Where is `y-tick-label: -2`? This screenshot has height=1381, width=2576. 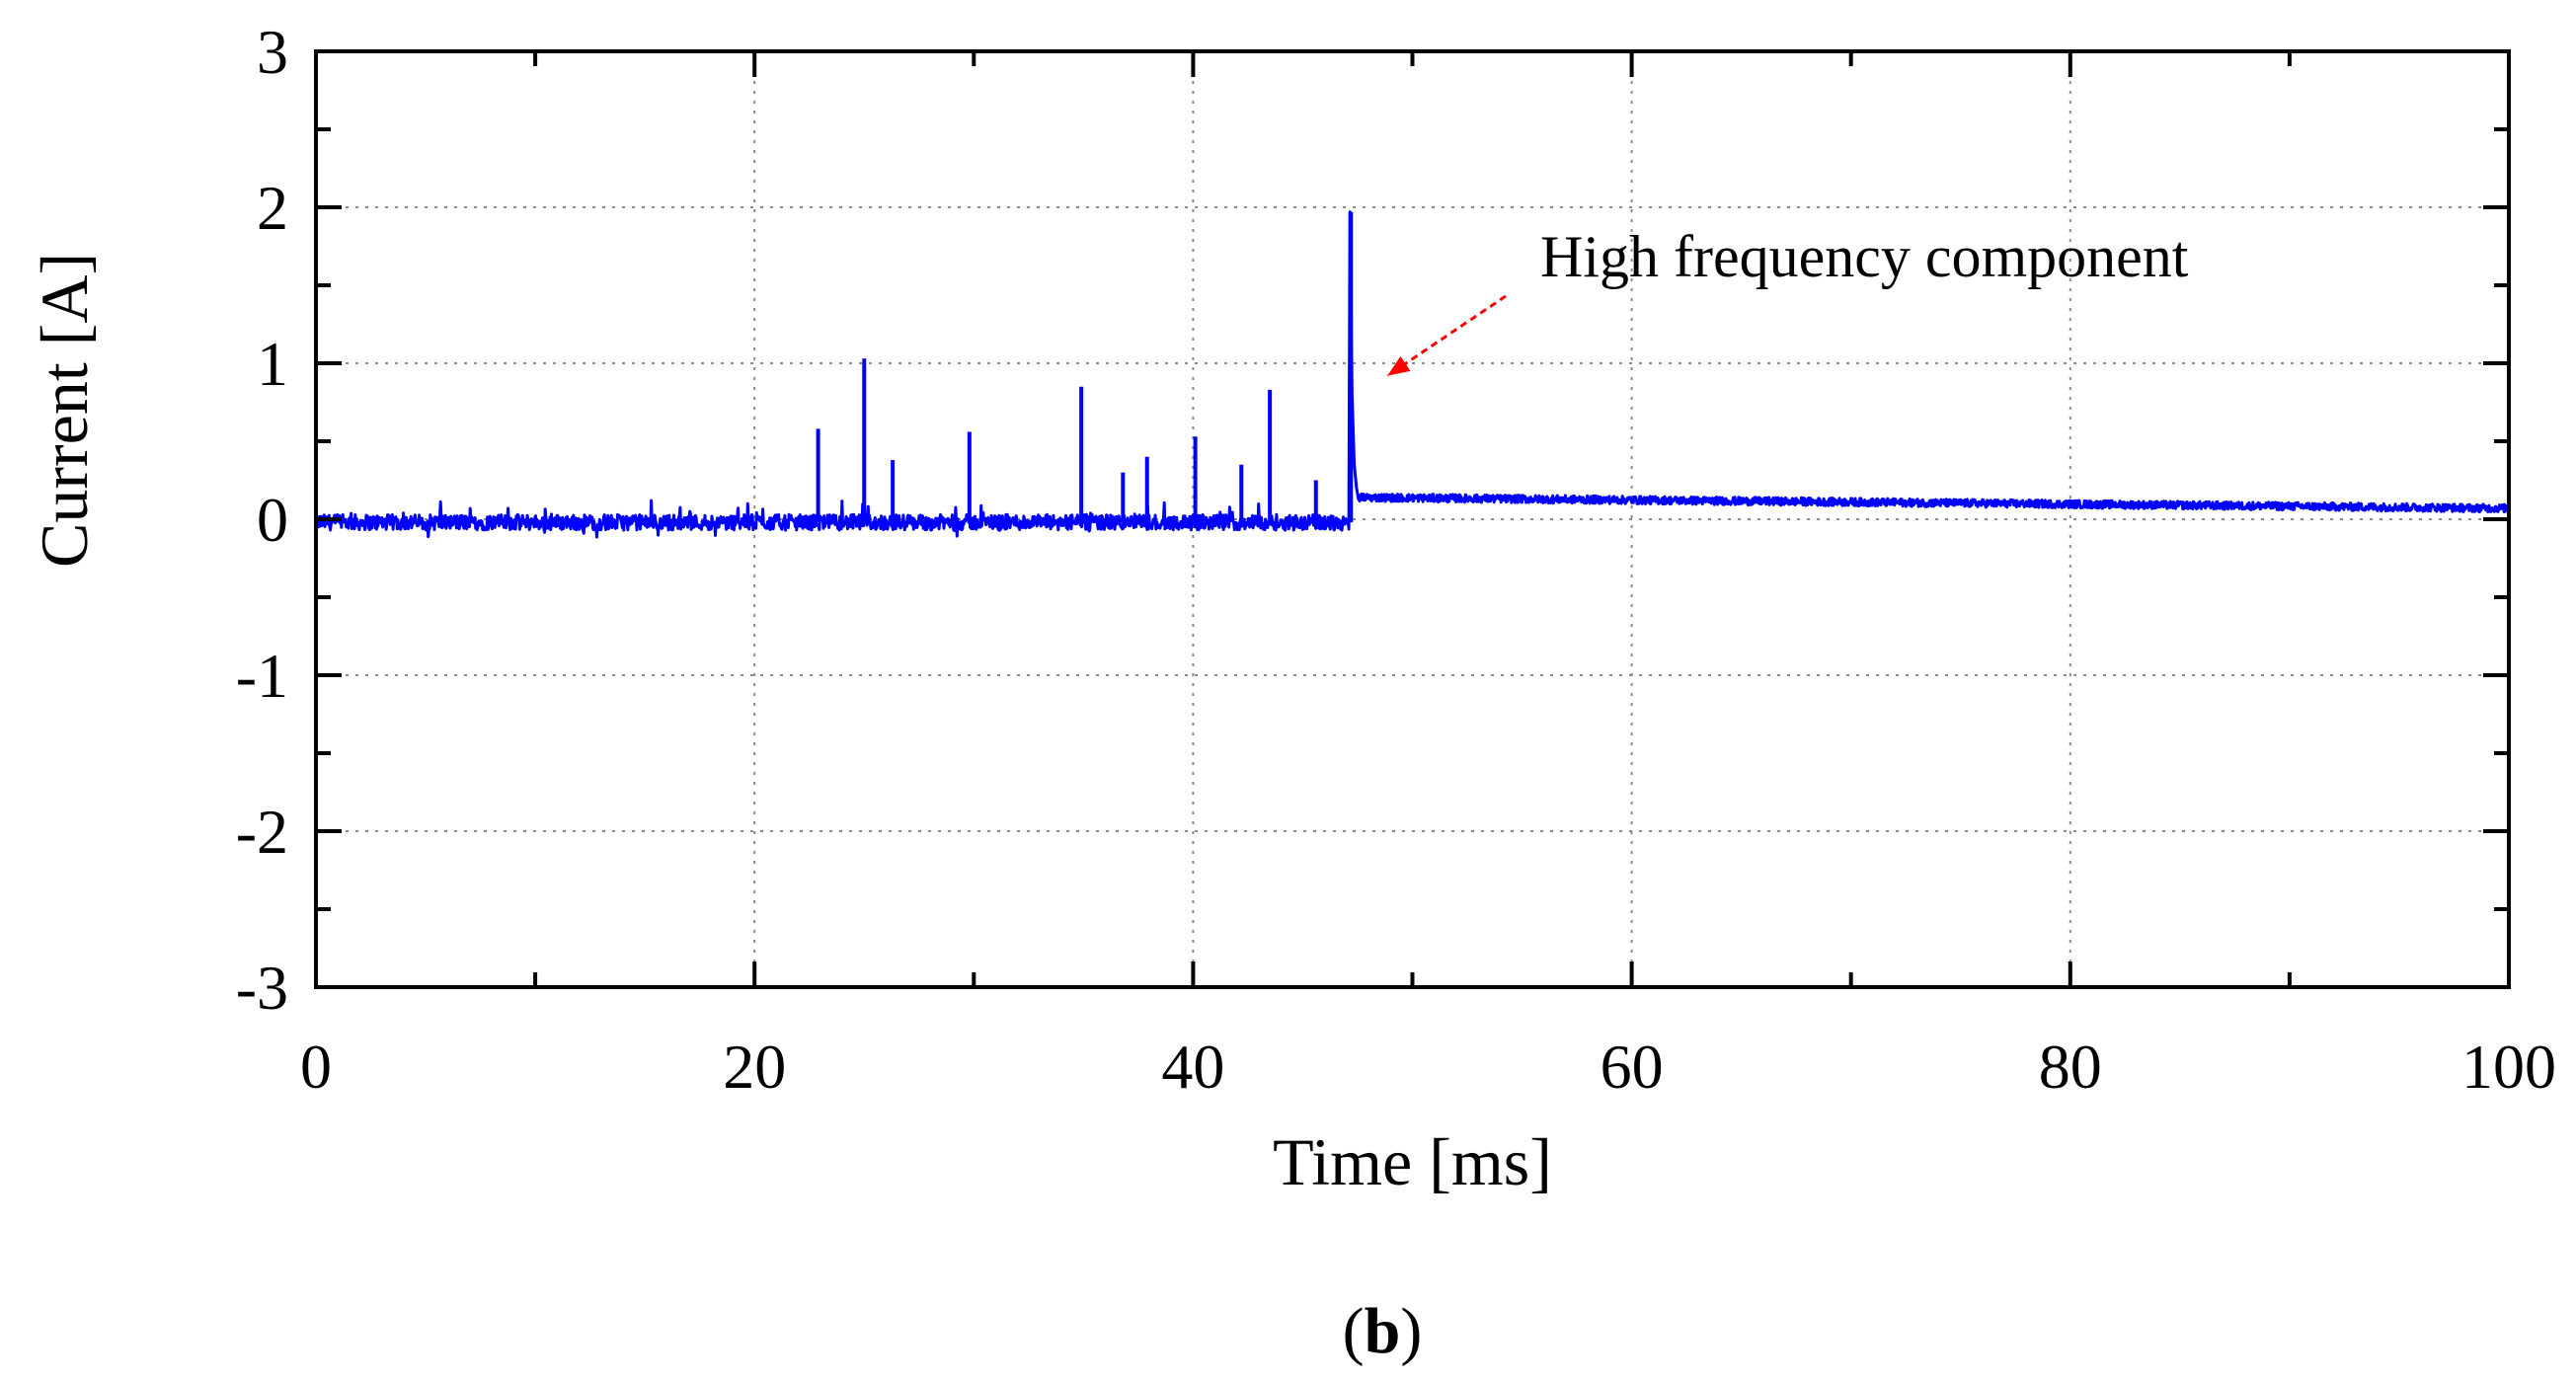 y-tick-label: -2 is located at coordinates (262, 832).